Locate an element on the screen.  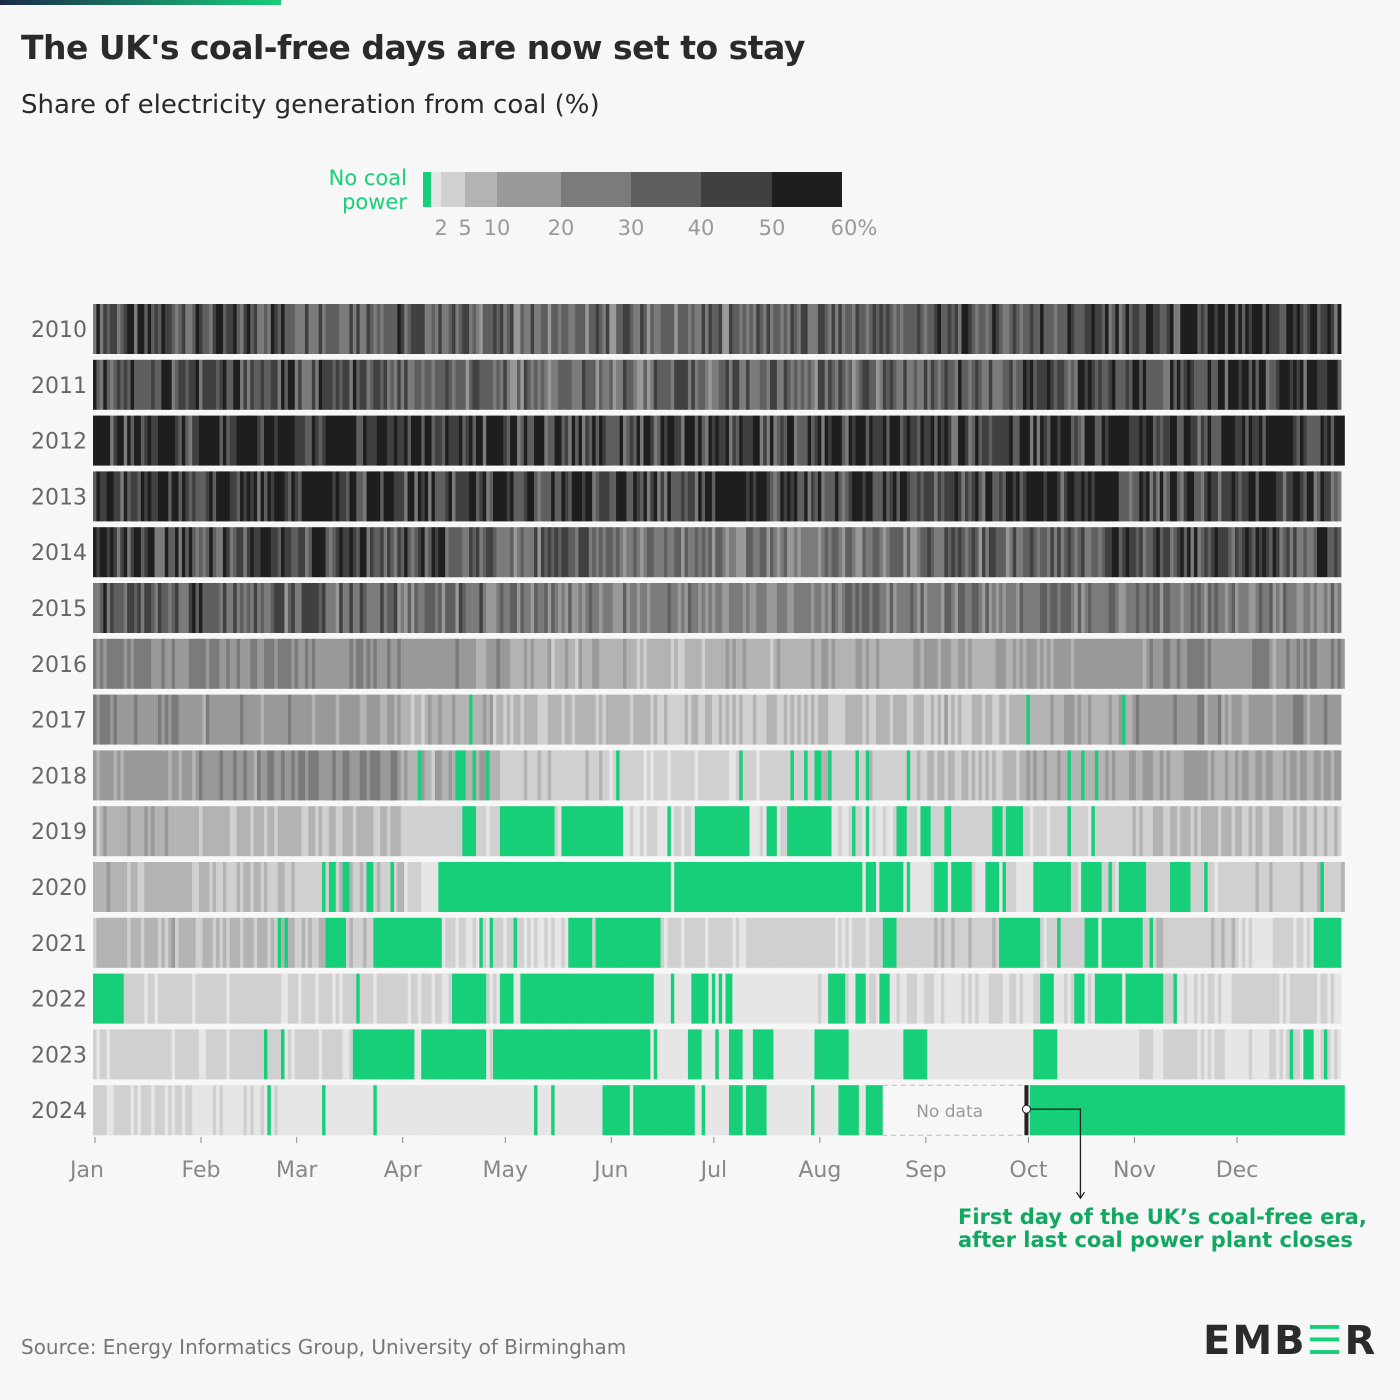
year-label: 2022 is located at coordinates (59, 1000).